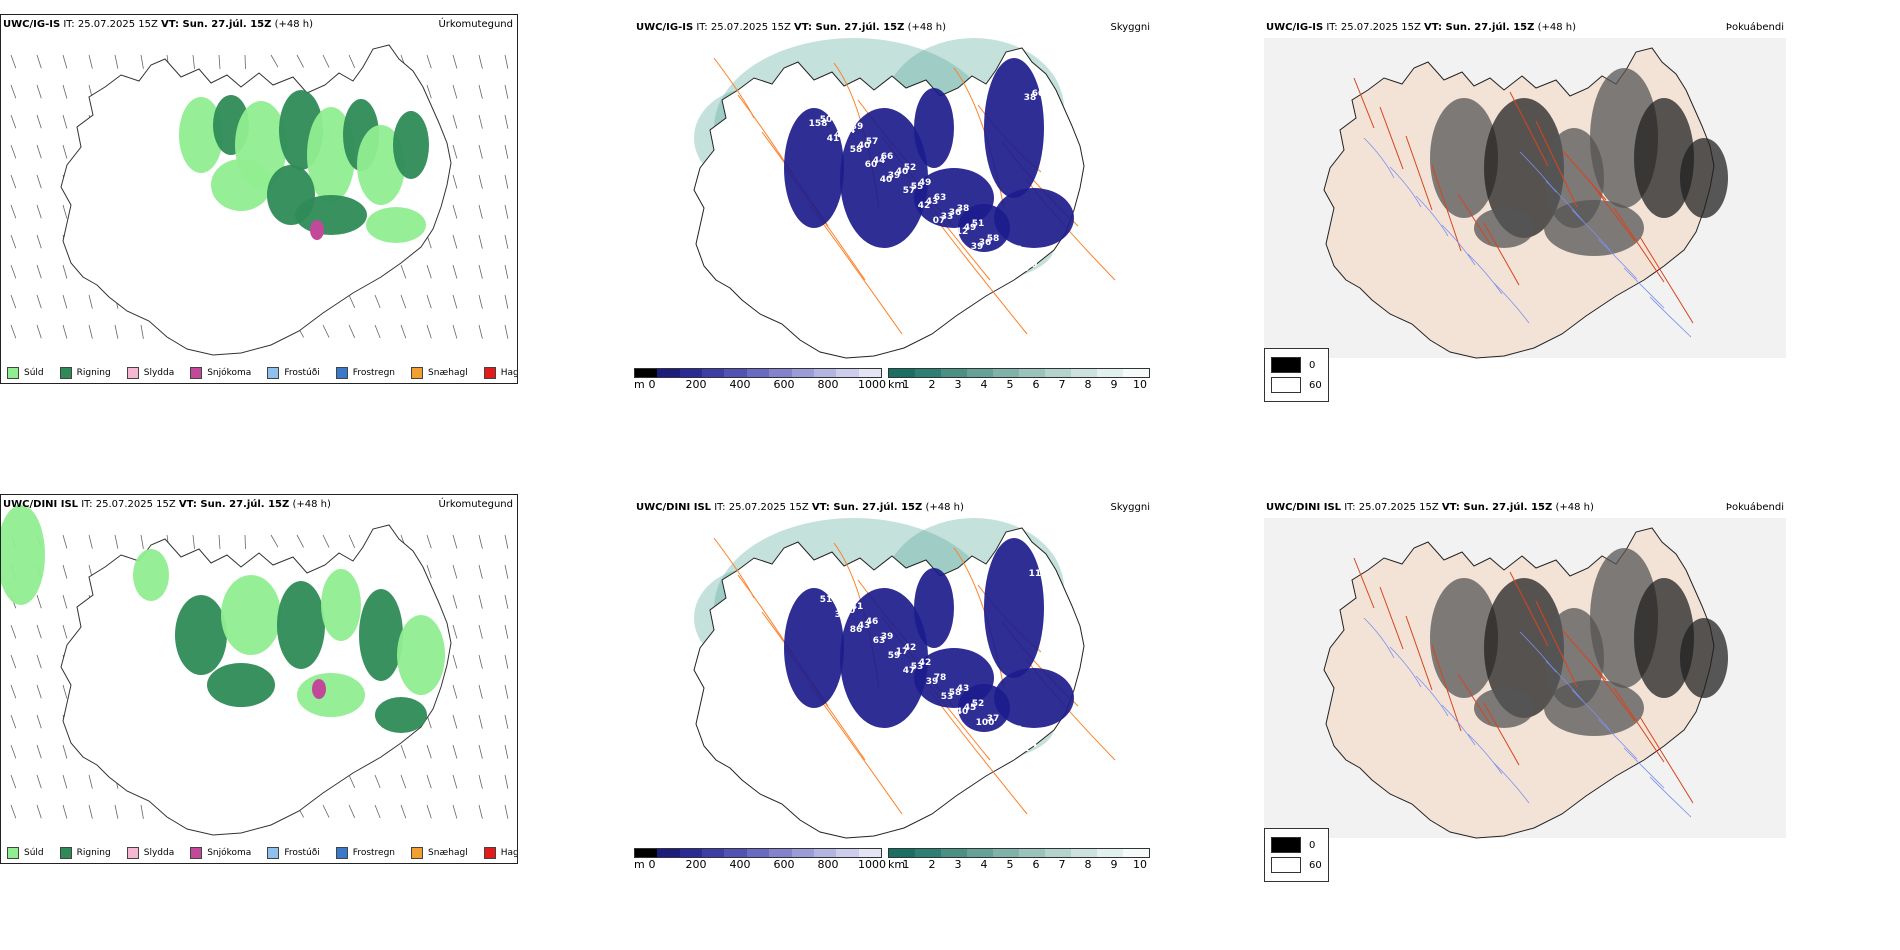 This screenshot has height=950, width=1900. What do you see at coordinates (849, 131) in the screenshot?
I see `cloud-base-label: 44` at bounding box center [849, 131].